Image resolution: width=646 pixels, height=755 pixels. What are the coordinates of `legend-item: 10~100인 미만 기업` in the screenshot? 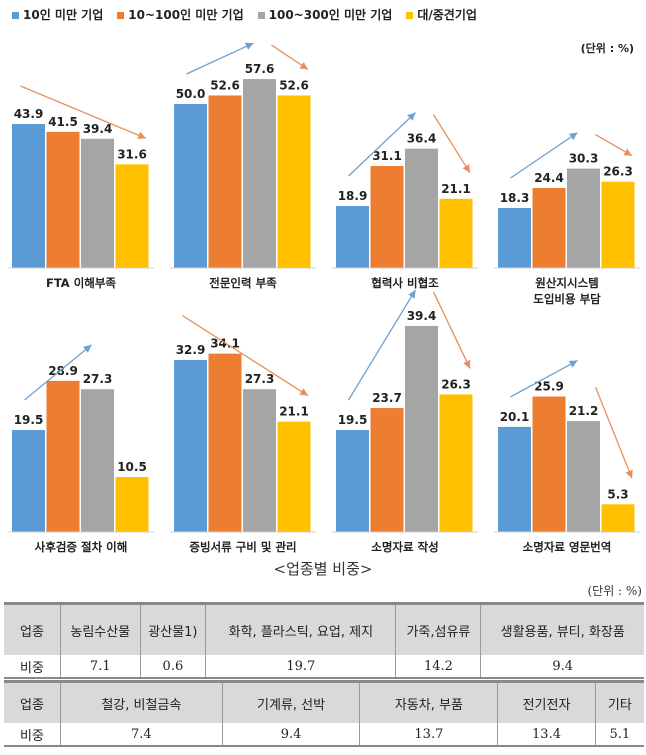 It's located at (180, 14).